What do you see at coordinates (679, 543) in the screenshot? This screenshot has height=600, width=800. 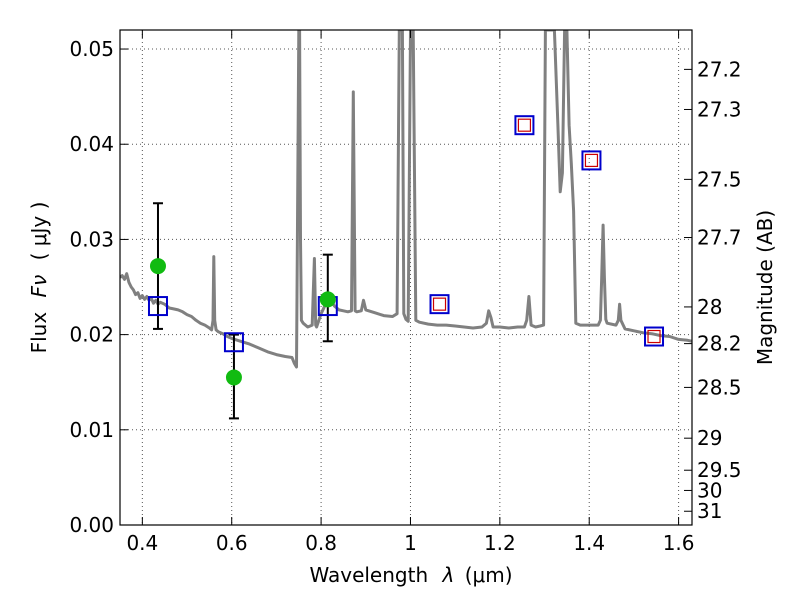 I see `x-tick-label: 1.6` at bounding box center [679, 543].